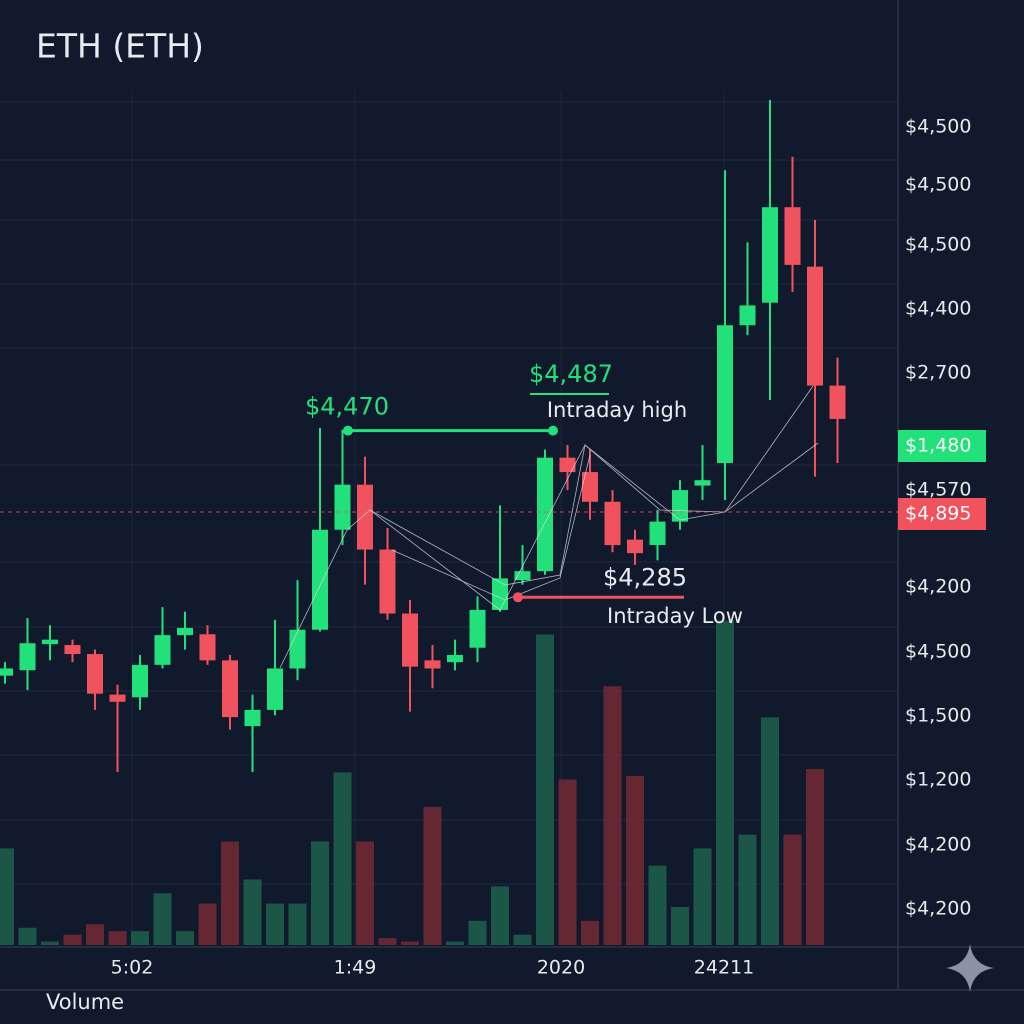  Describe the element at coordinates (617, 410) in the screenshot. I see `annotation-text: Intraday high` at that location.